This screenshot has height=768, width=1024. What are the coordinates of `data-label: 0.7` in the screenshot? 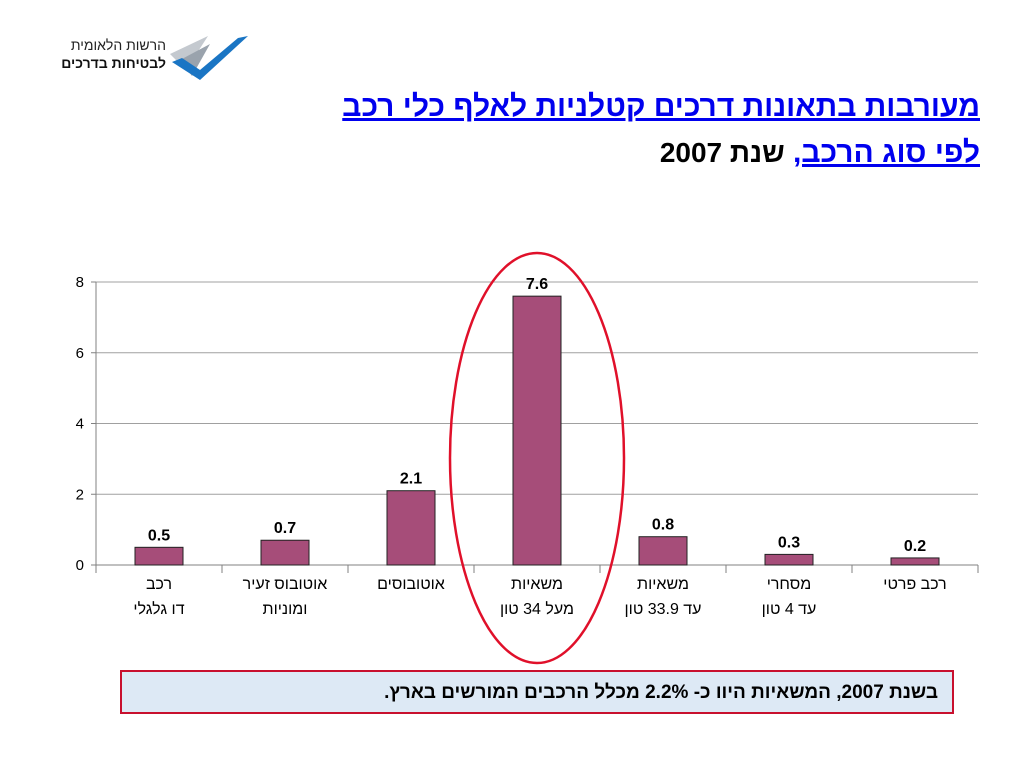 It's located at (285, 528).